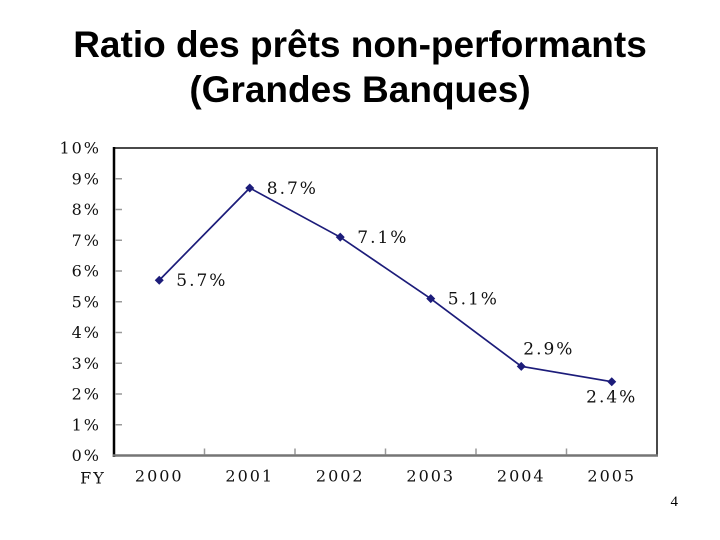  Describe the element at coordinates (86, 271) in the screenshot. I see `y-axis-tick-label: 6%` at that location.